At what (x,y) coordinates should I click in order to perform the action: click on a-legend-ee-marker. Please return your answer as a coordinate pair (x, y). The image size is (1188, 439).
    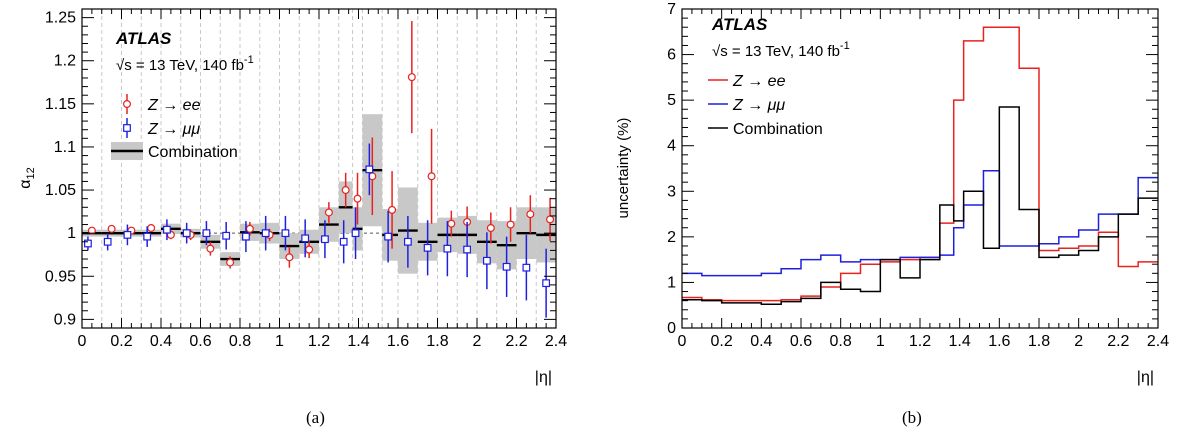
    Looking at the image, I should click on (126, 103).